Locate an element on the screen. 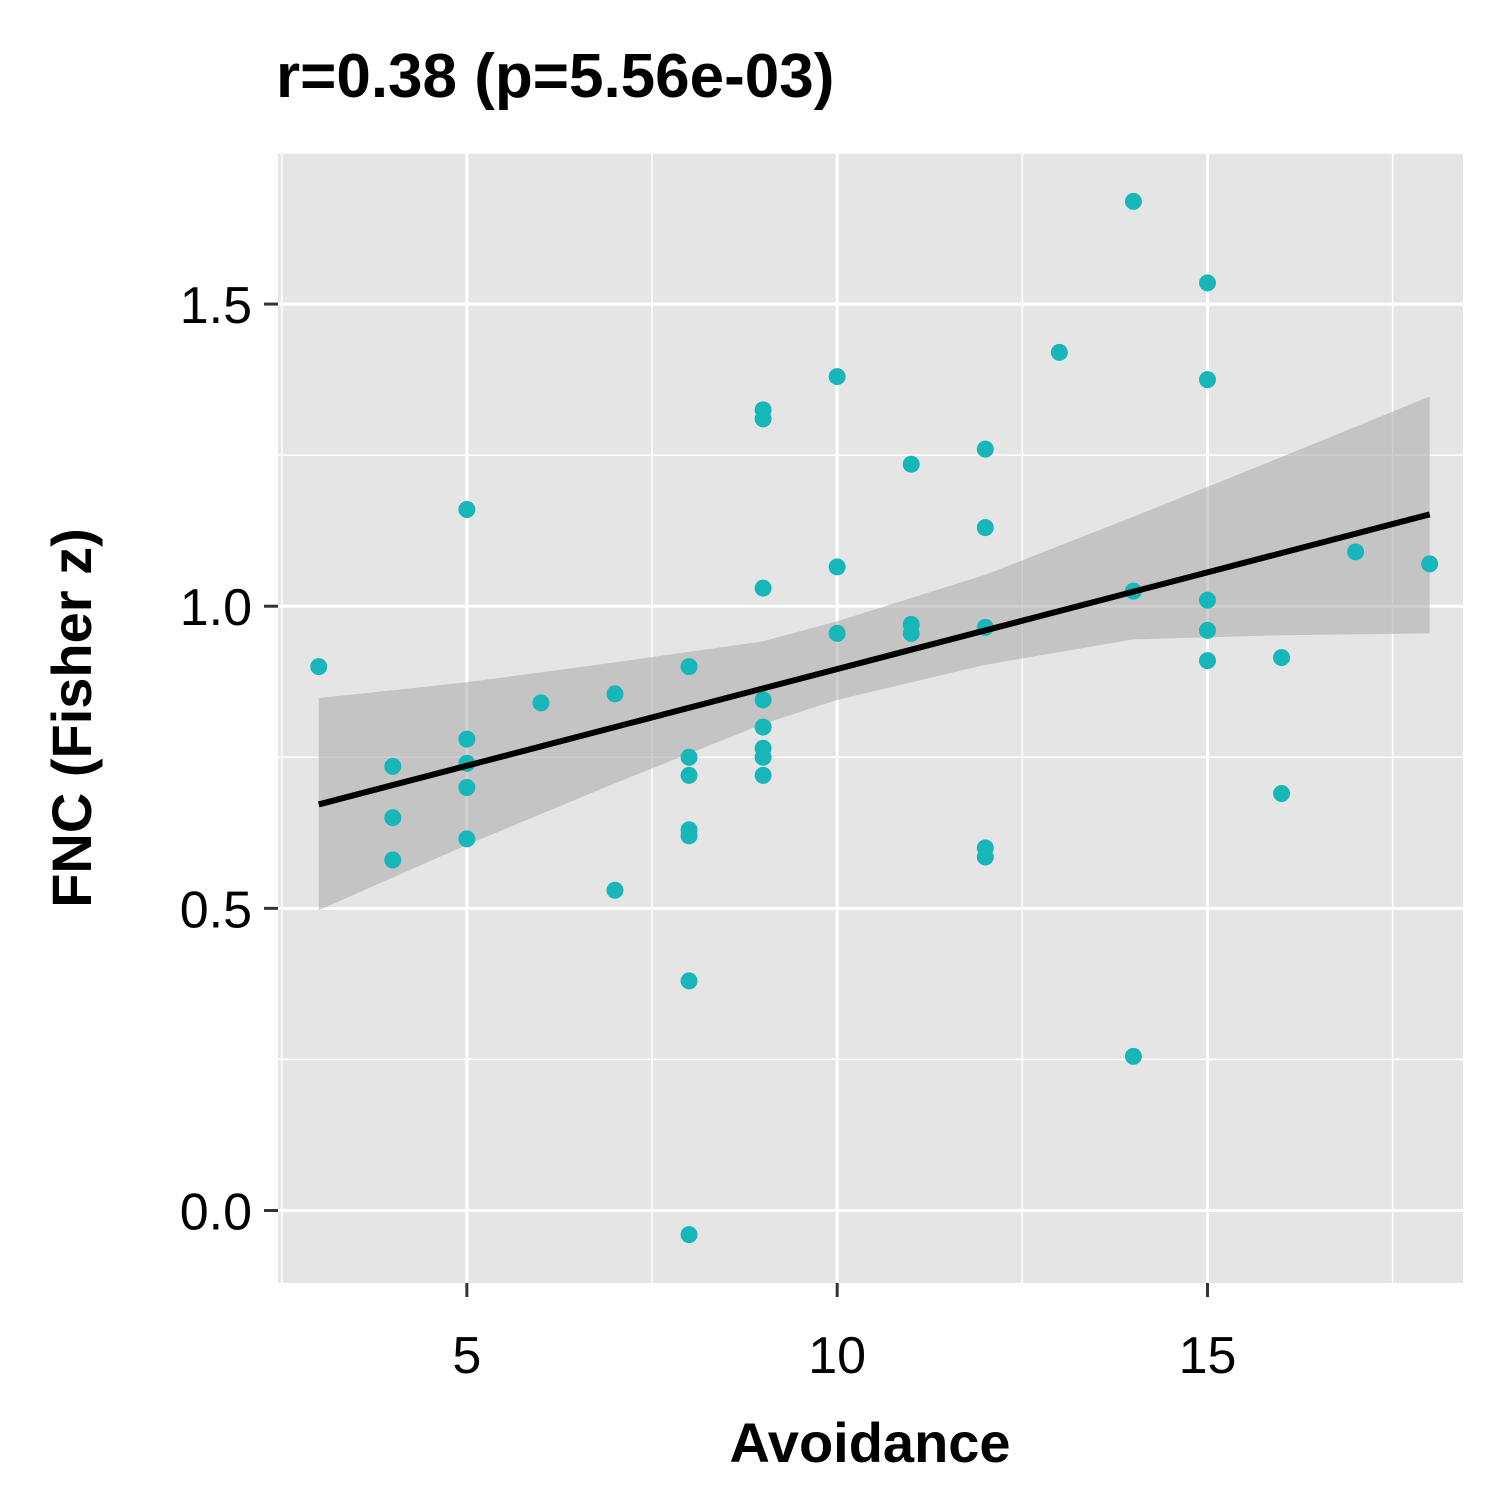 Image resolution: width=1500 pixels, height=1500 pixels. y-tick-label: 0.5 is located at coordinates (216, 910).